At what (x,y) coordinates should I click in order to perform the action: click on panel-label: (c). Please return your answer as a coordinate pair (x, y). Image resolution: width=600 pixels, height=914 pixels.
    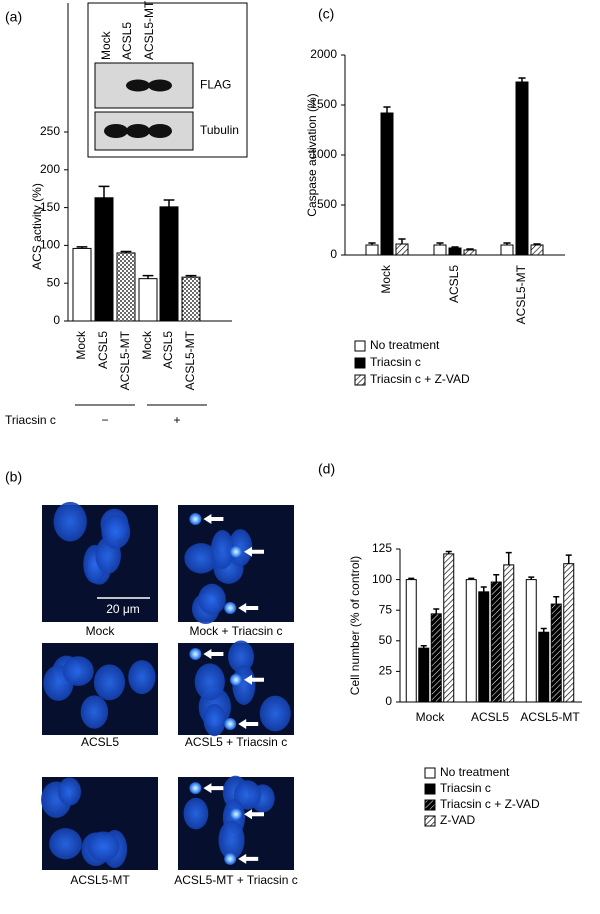
    Looking at the image, I should click on (326, 14).